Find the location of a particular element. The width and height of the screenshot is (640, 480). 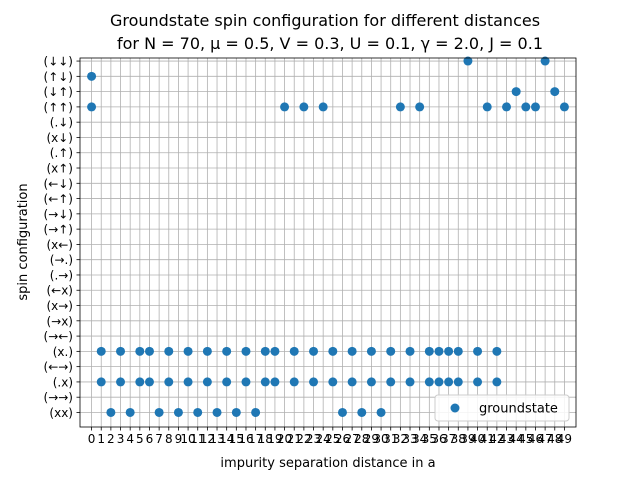

x-tick-label: 15 is located at coordinates (236, 439).